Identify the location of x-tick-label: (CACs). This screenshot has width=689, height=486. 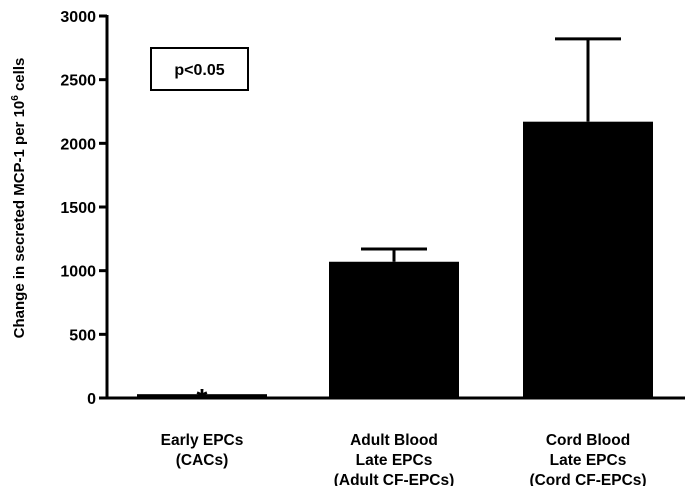
(202, 460).